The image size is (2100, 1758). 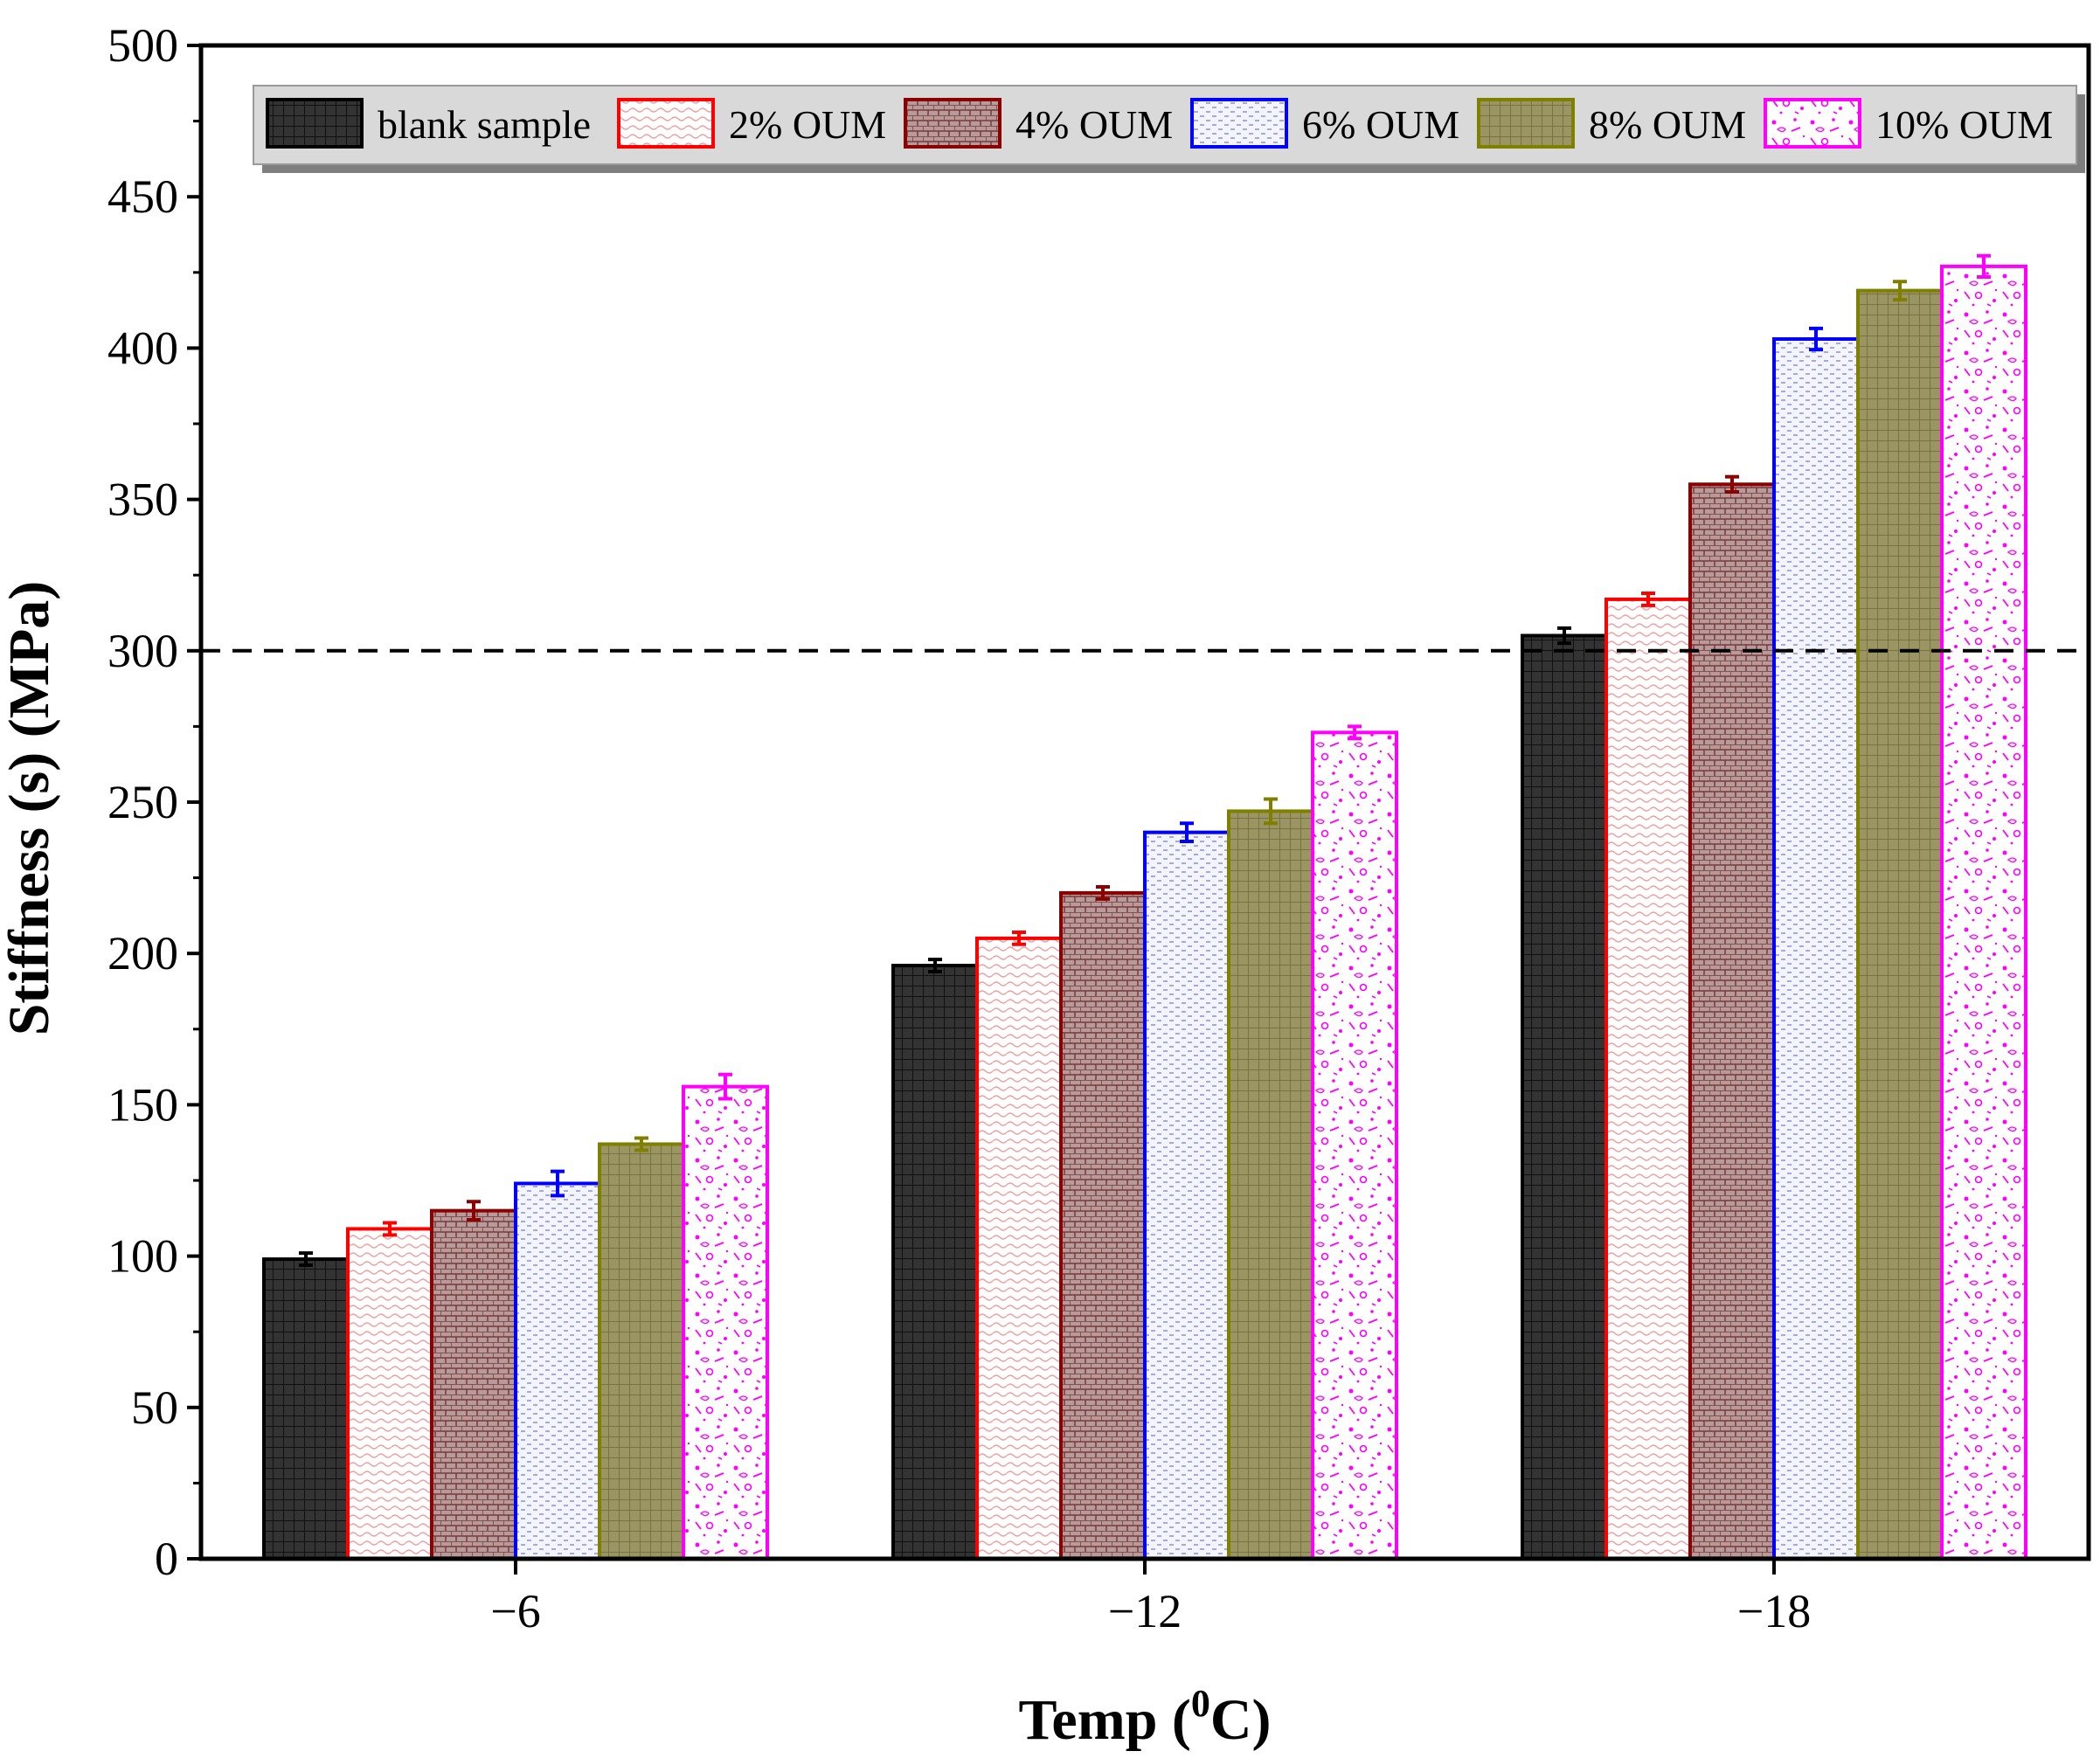 What do you see at coordinates (1104, 1720) in the screenshot?
I see `x-axis-title-text: Temp (` at bounding box center [1104, 1720].